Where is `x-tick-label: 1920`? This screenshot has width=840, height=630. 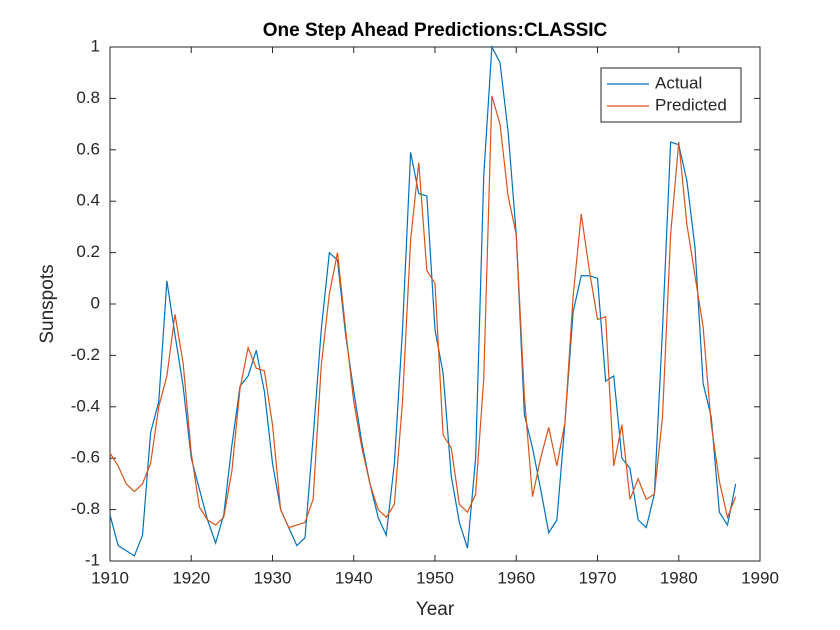
x-tick-label: 1920 is located at coordinates (191, 577).